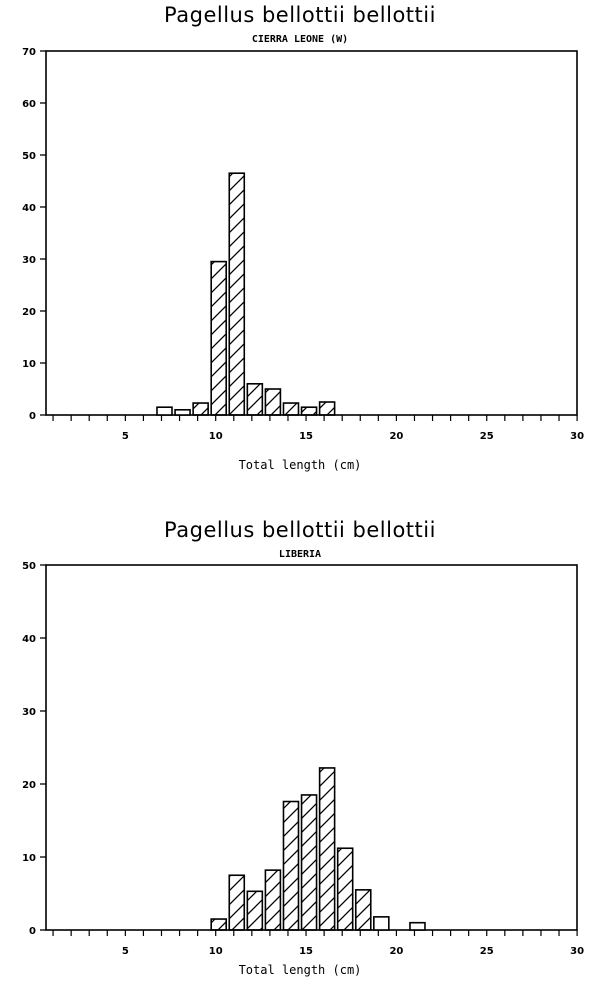  What do you see at coordinates (300, 554) in the screenshot?
I see `chart-subtitle: LIBERIA` at bounding box center [300, 554].